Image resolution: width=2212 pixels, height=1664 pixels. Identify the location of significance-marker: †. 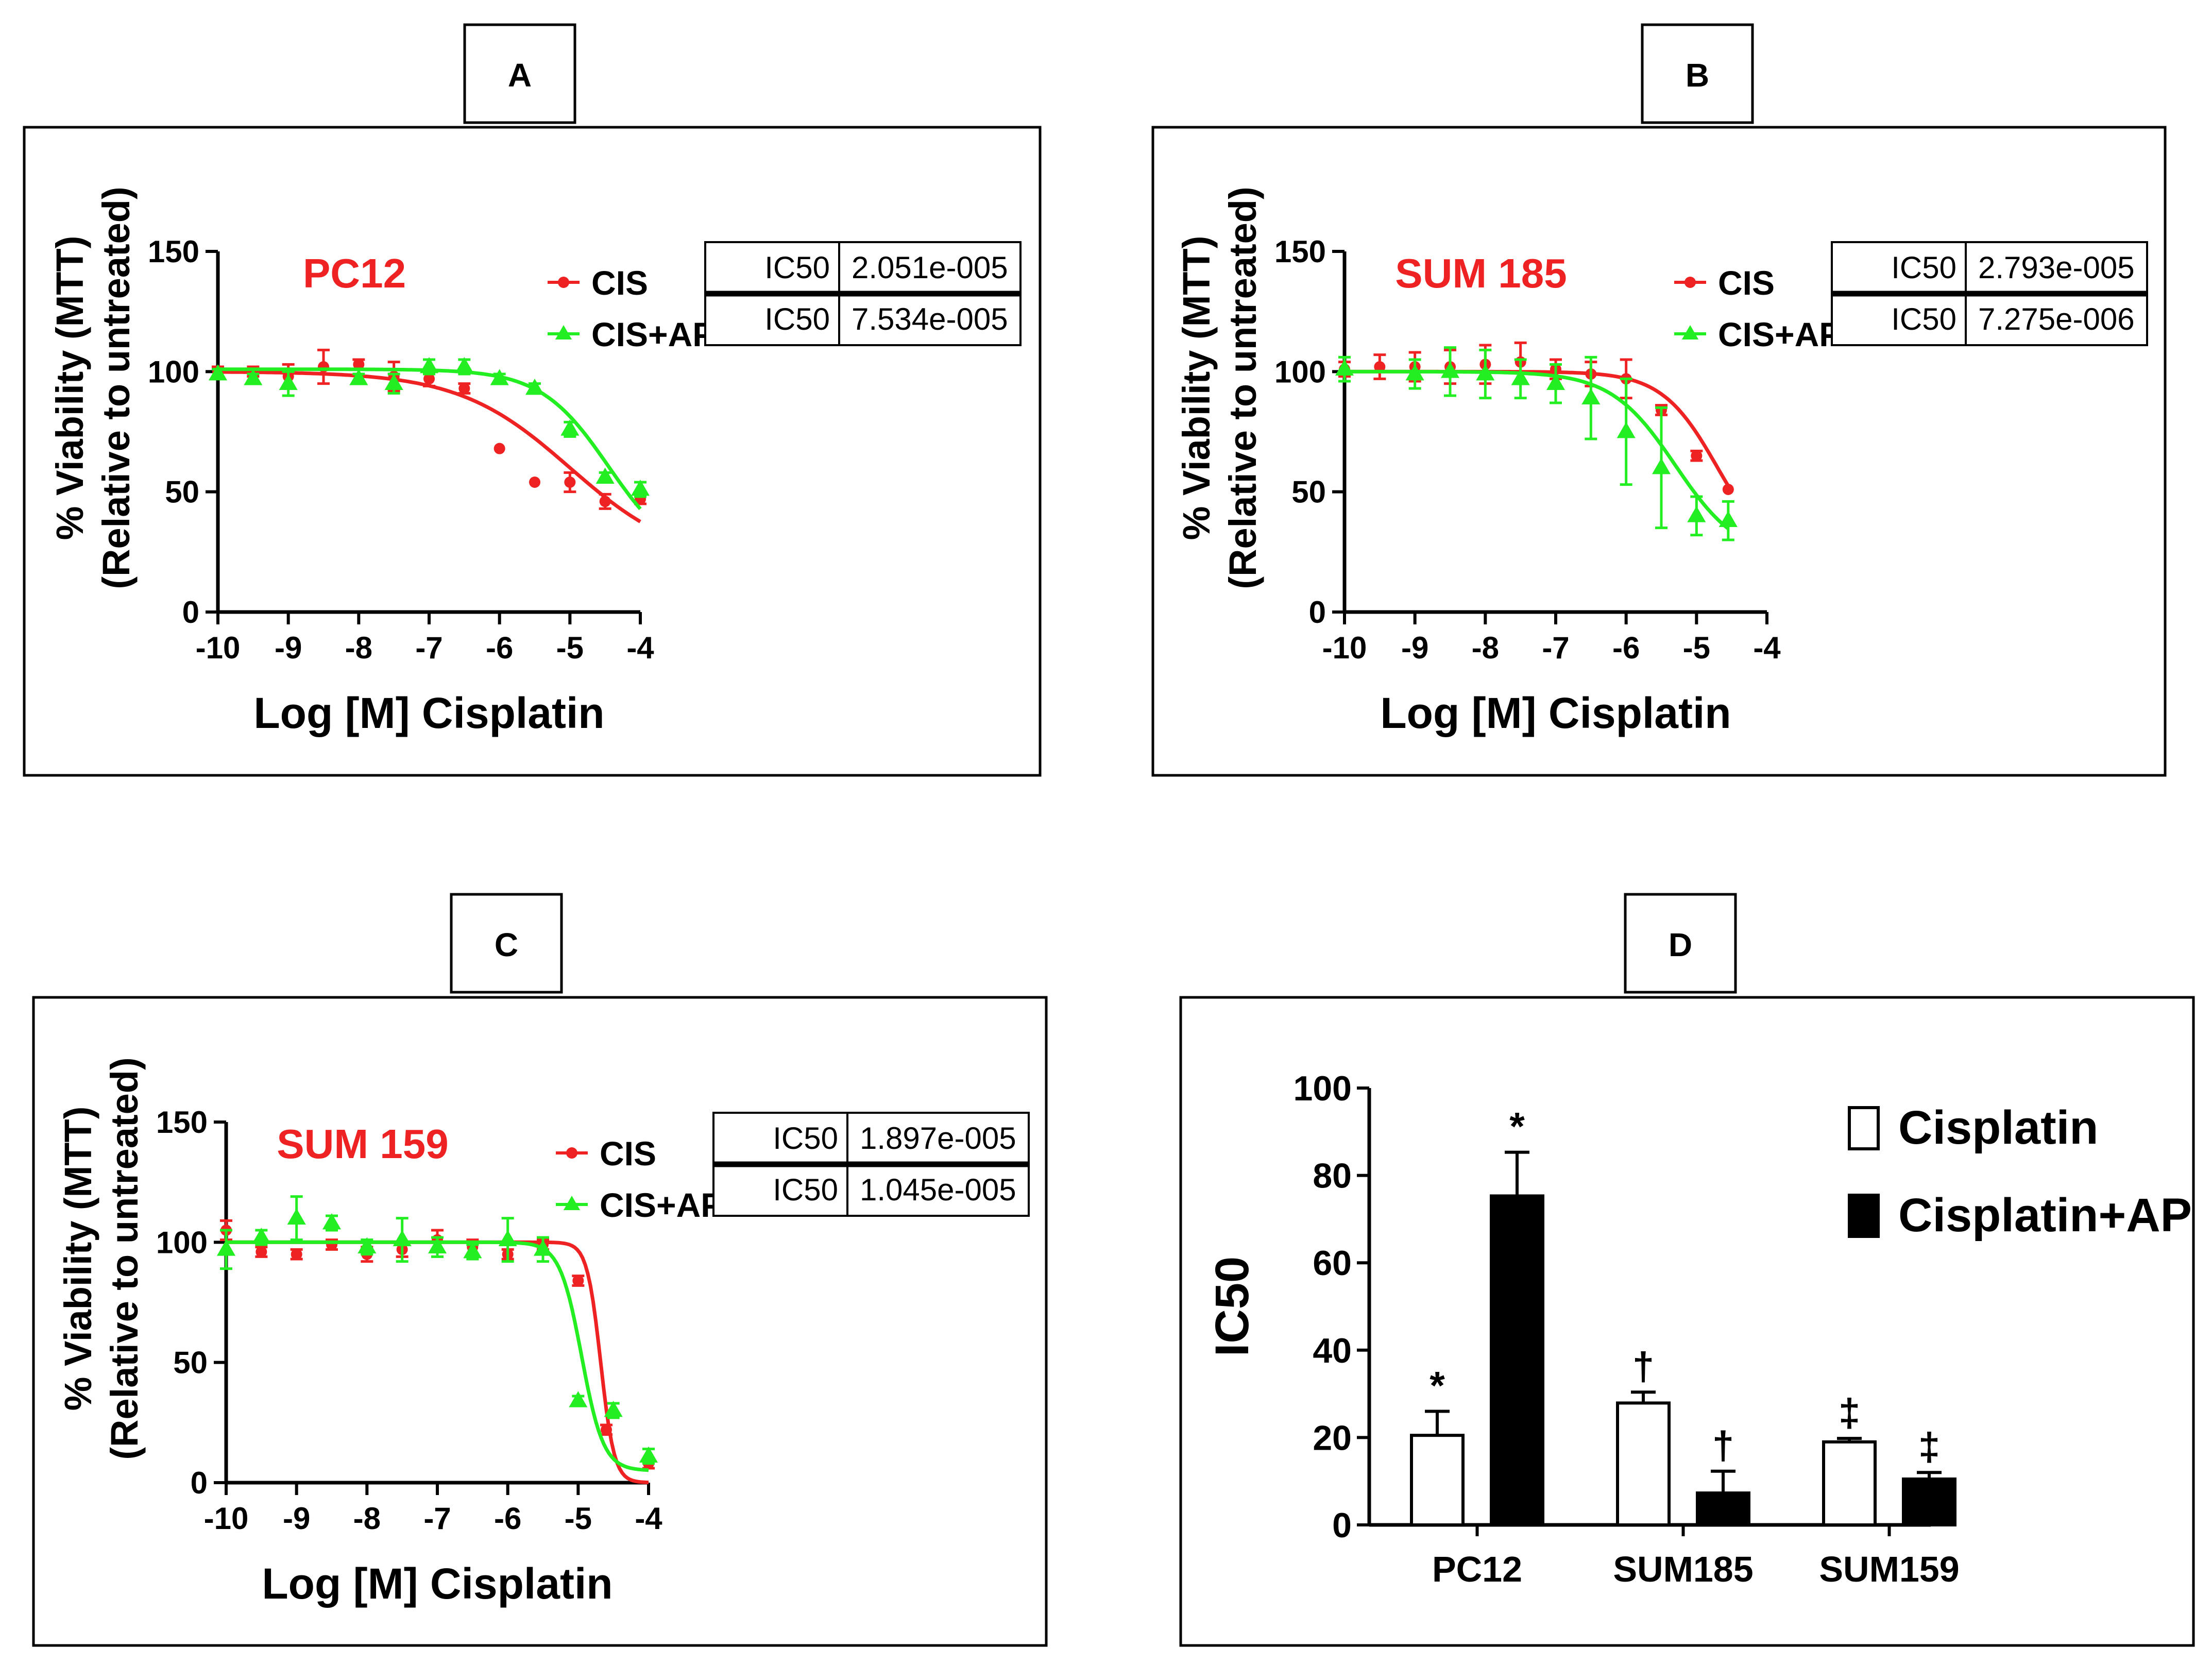
(1723, 1446).